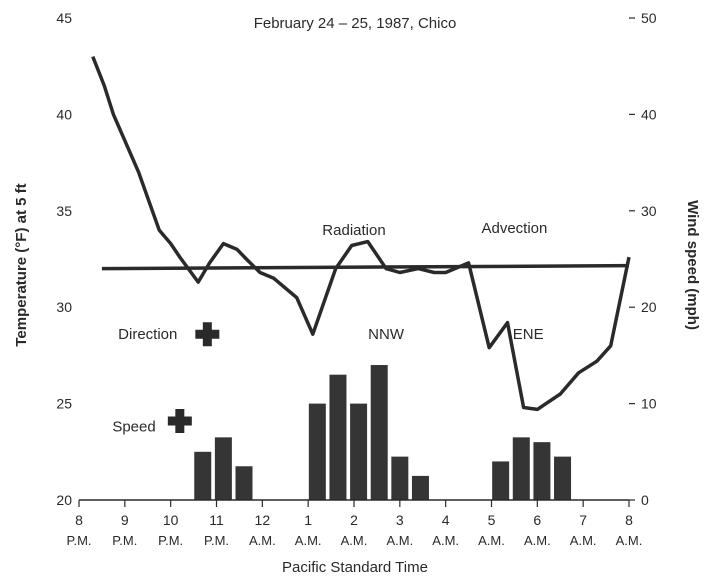 Image resolution: width=708 pixels, height=583 pixels. Describe the element at coordinates (64, 211) in the screenshot. I see `left-tick-label-3: 35` at that location.